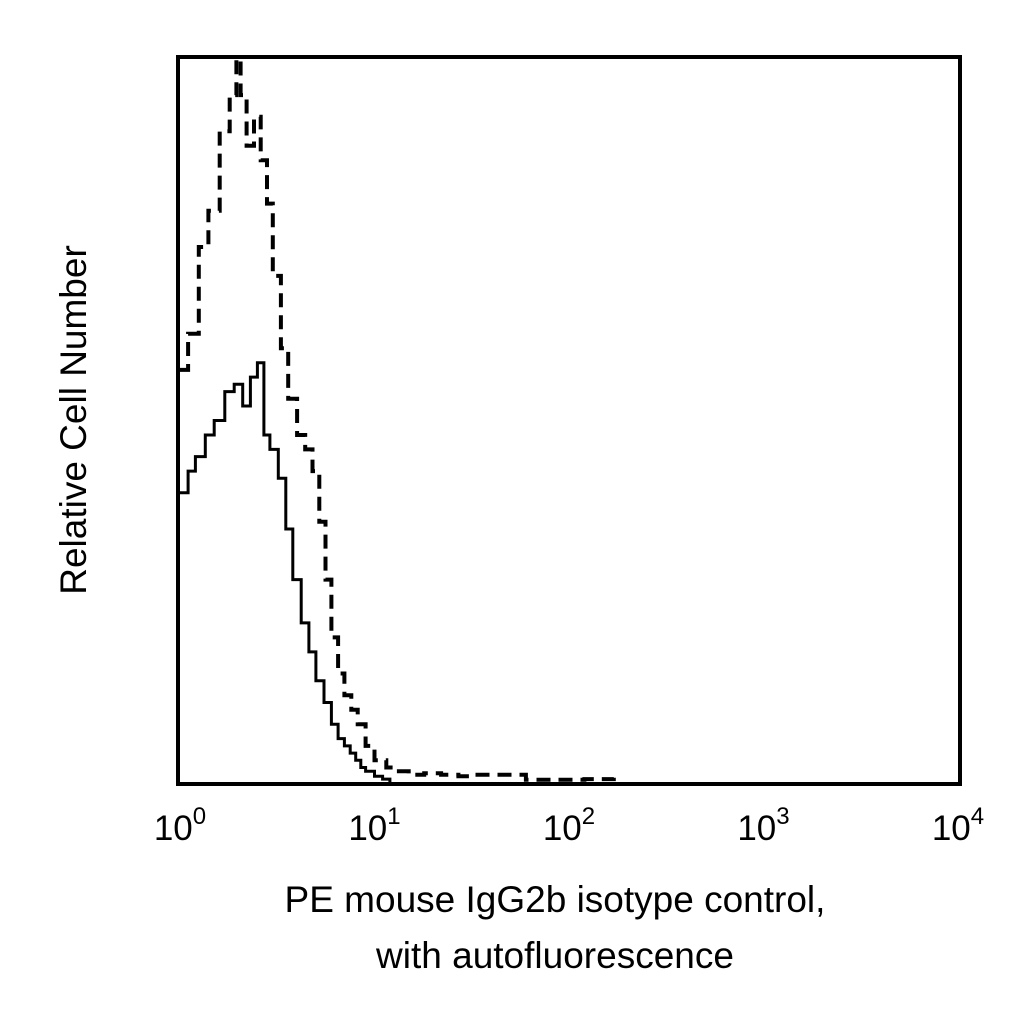 The image size is (1024, 1024). I want to click on x-axis-title-line-2: with autofluorescence, so click(554, 955).